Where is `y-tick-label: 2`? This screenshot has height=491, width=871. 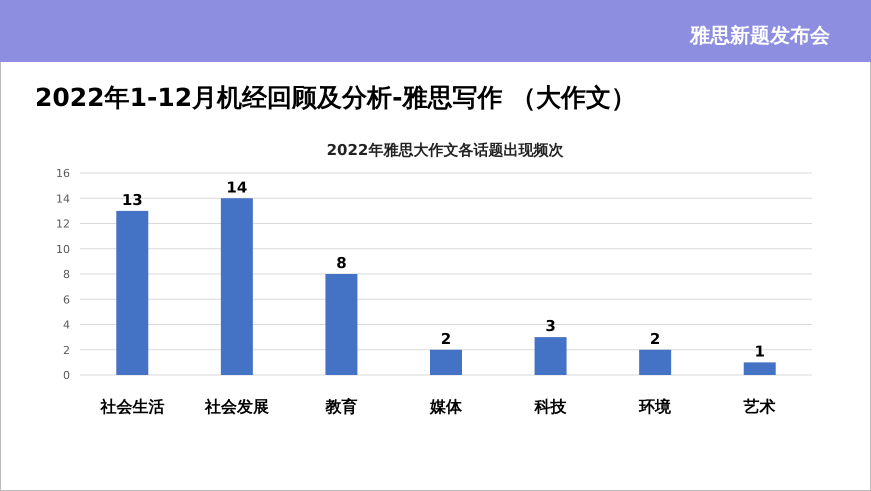 y-tick-label: 2 is located at coordinates (66, 350).